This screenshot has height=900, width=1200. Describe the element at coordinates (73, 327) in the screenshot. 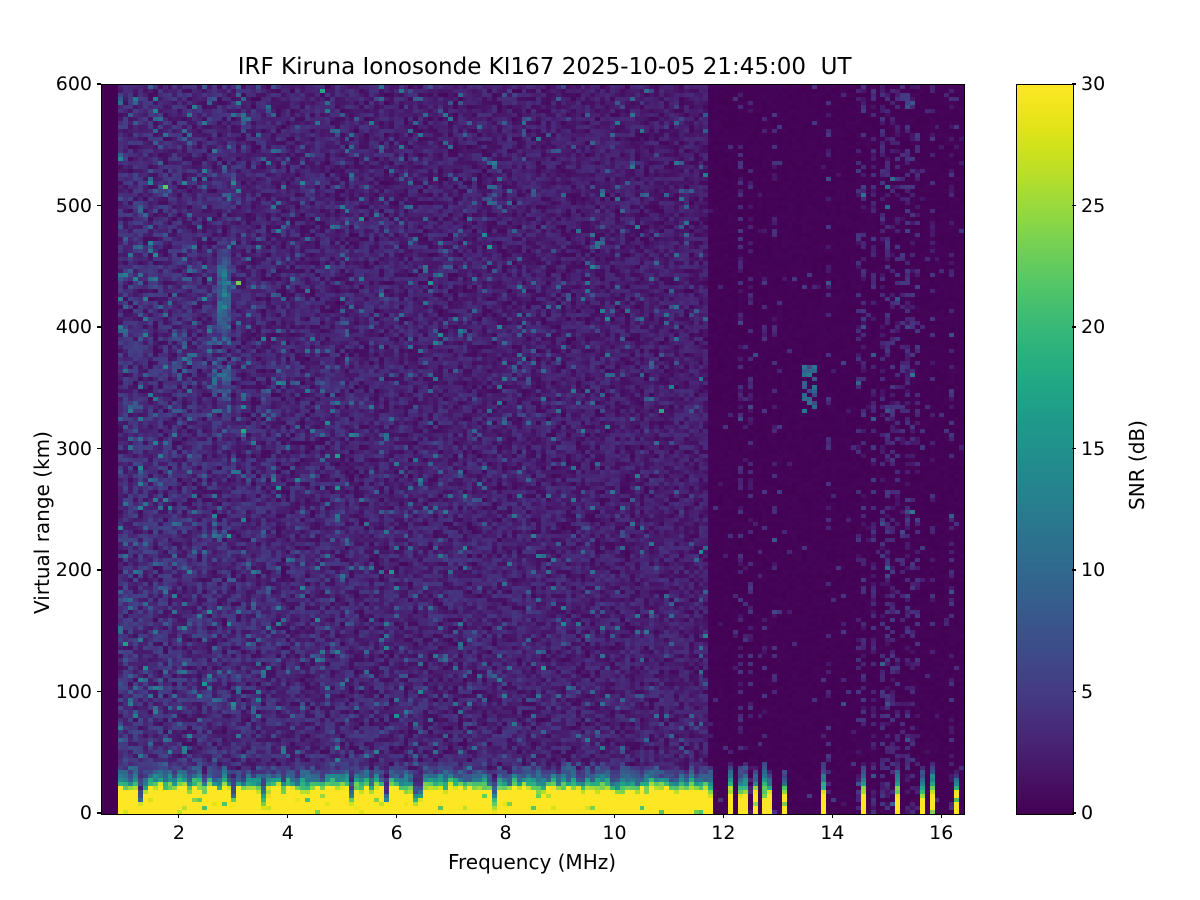

I see `y-tick-label: 400` at that location.